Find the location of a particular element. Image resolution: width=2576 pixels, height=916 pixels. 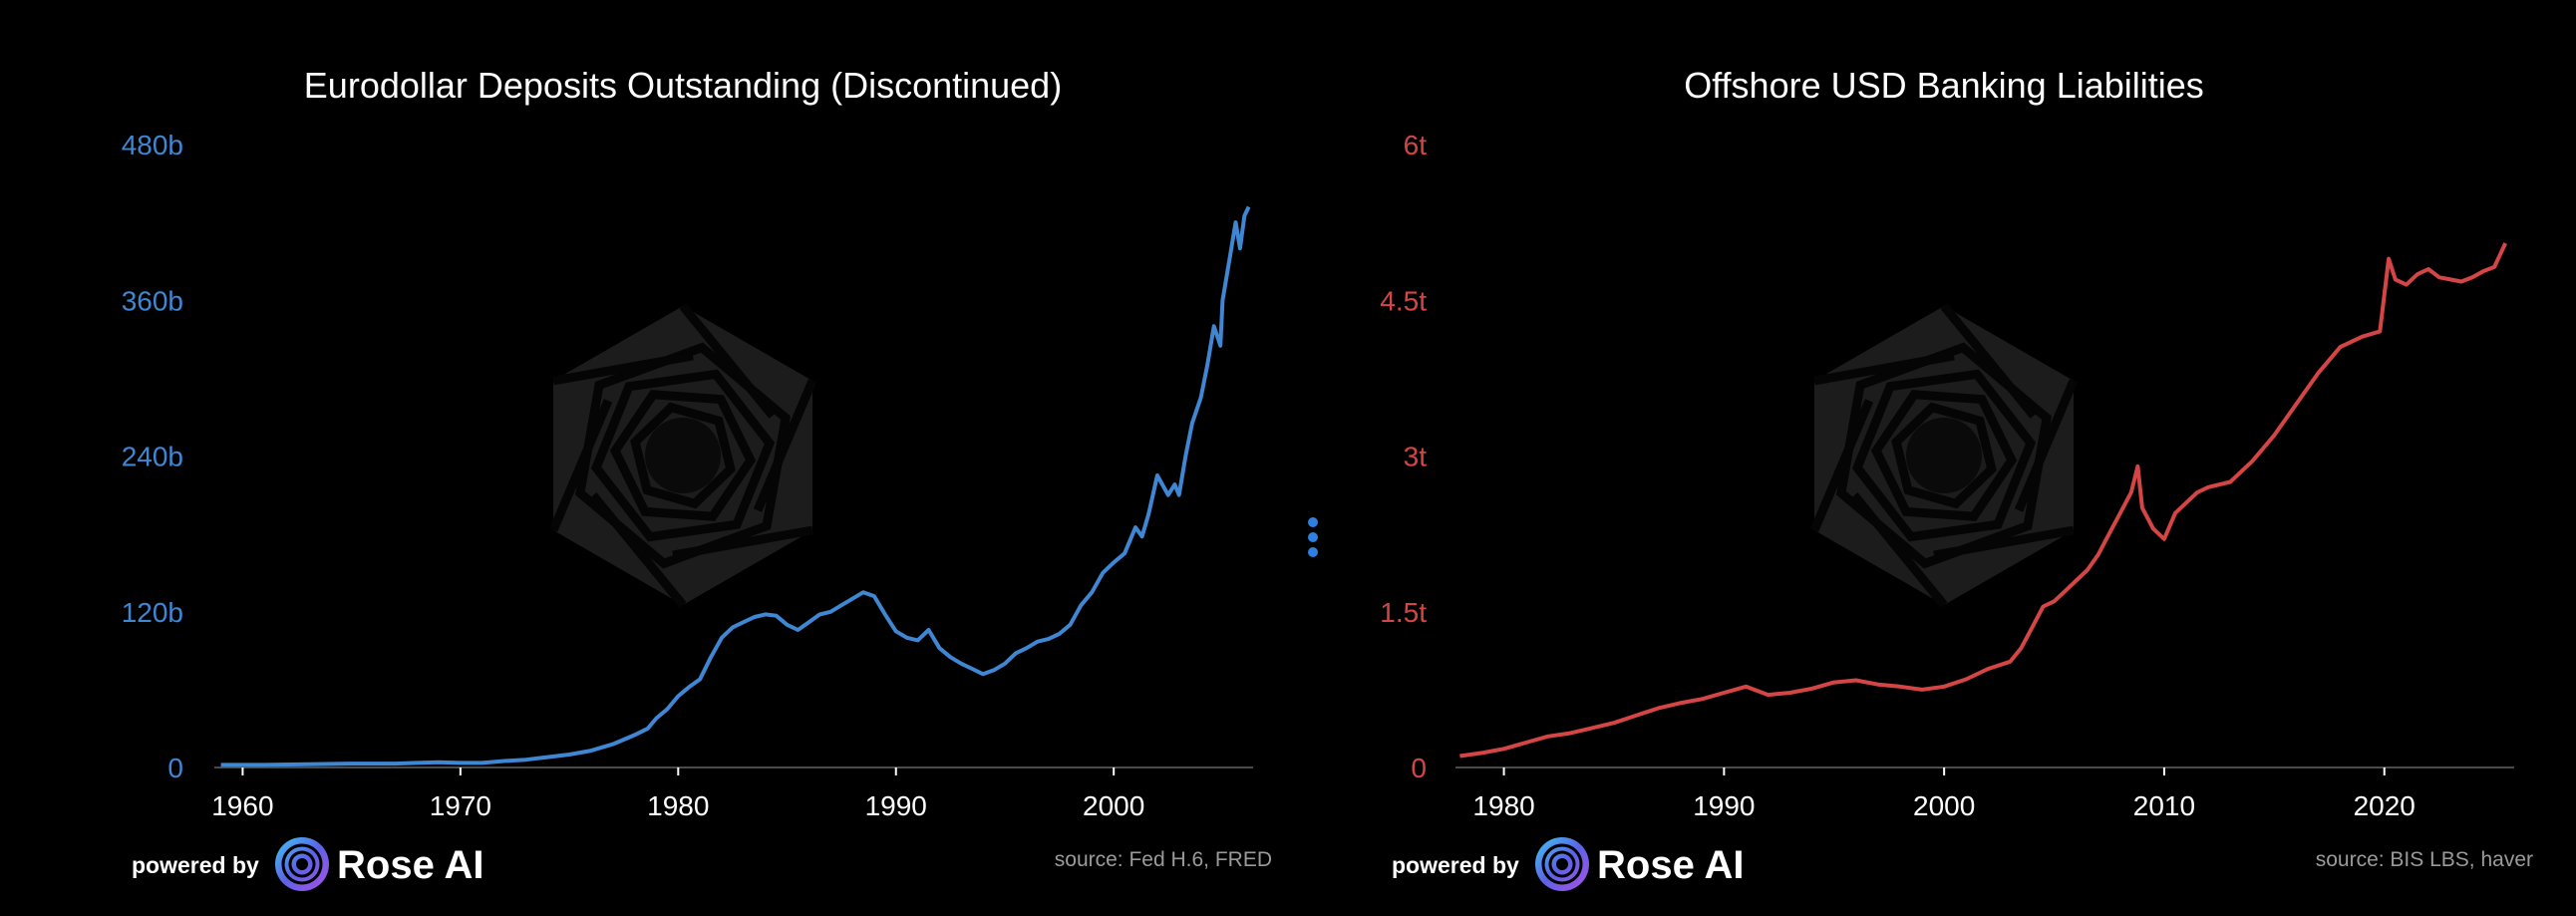

right-x-tick-label: 2000 is located at coordinates (1944, 805).